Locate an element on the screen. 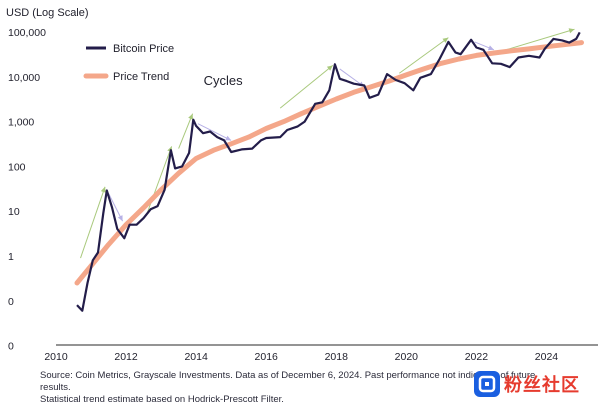  x-tick-label: 2020 is located at coordinates (407, 357).